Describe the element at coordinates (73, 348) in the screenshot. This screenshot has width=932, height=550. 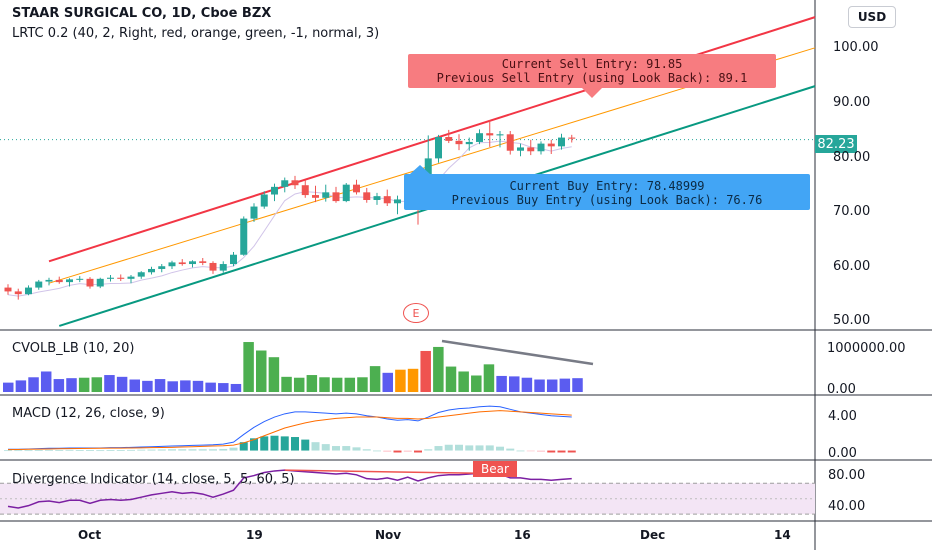
I see `volume-pane-label: CVOLB_LB (10, 20)` at that location.